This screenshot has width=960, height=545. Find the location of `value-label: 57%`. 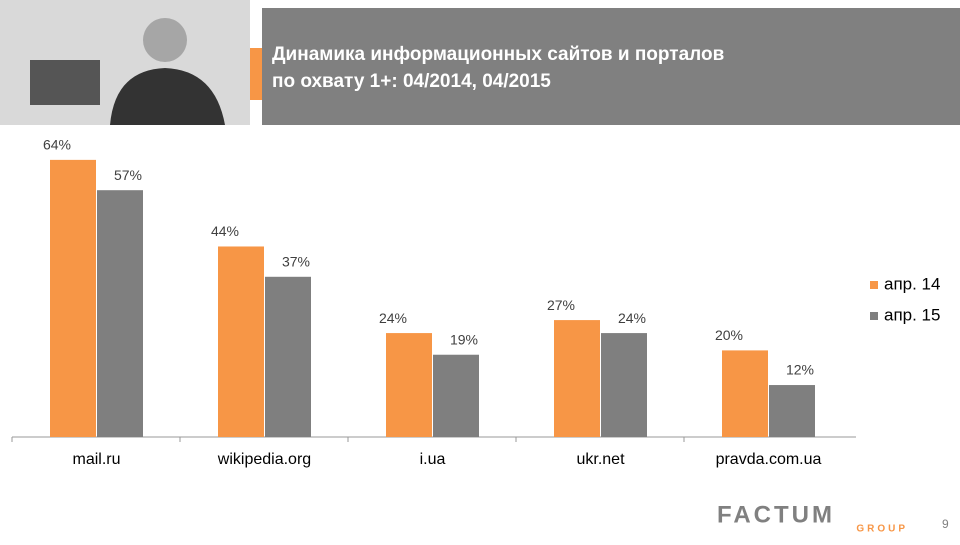

value-label: 57% is located at coordinates (128, 175).